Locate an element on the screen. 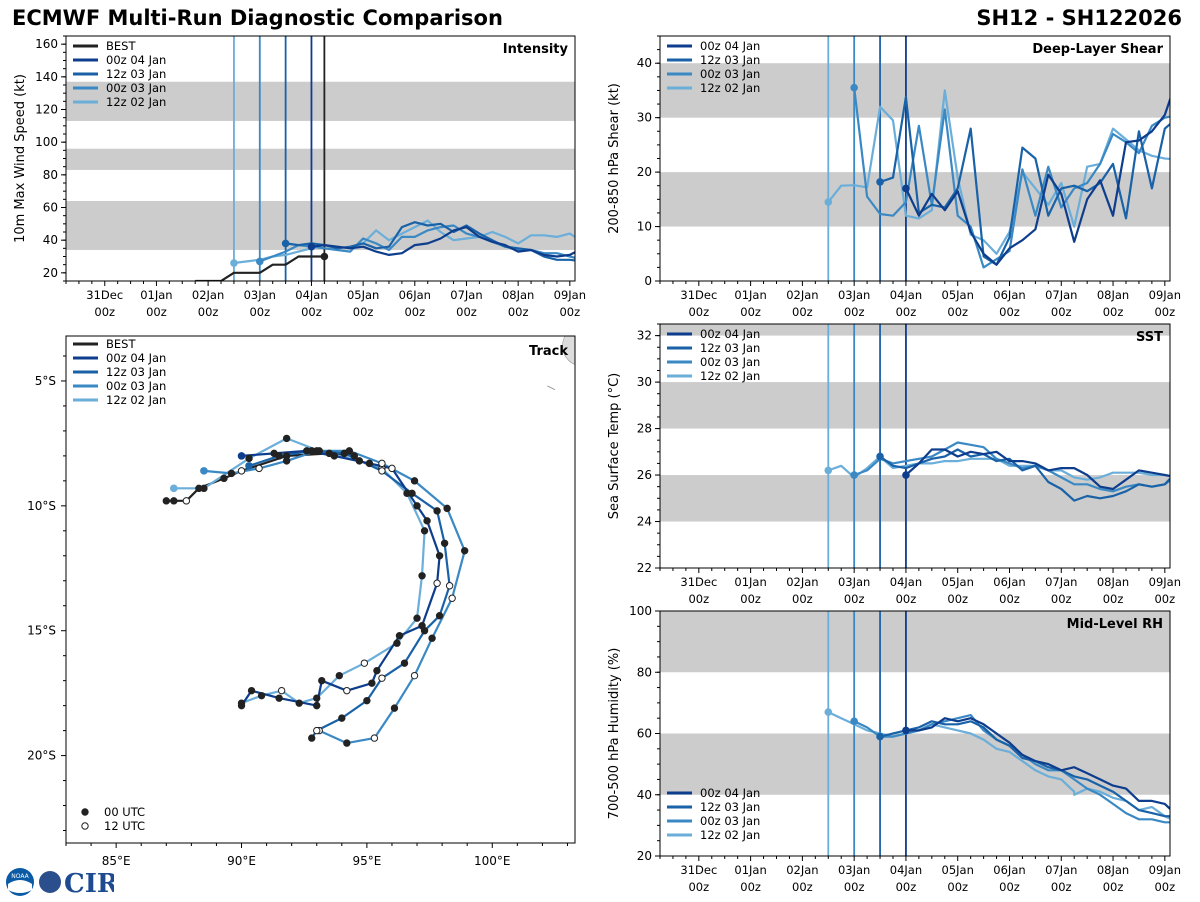  x-tick-label: 09Jan is located at coordinates (1165, 582).